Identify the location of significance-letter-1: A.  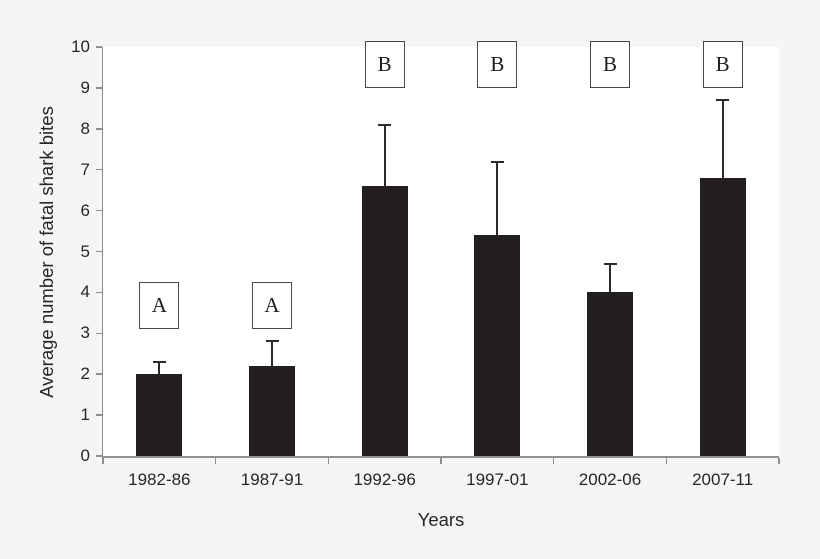
(159, 305).